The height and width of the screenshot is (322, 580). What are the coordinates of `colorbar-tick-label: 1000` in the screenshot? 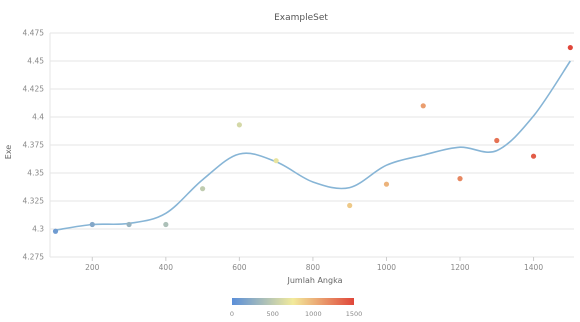 It's located at (313, 314).